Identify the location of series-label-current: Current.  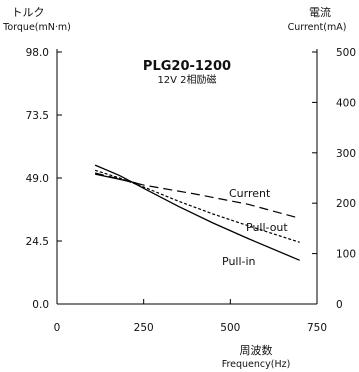
(250, 193).